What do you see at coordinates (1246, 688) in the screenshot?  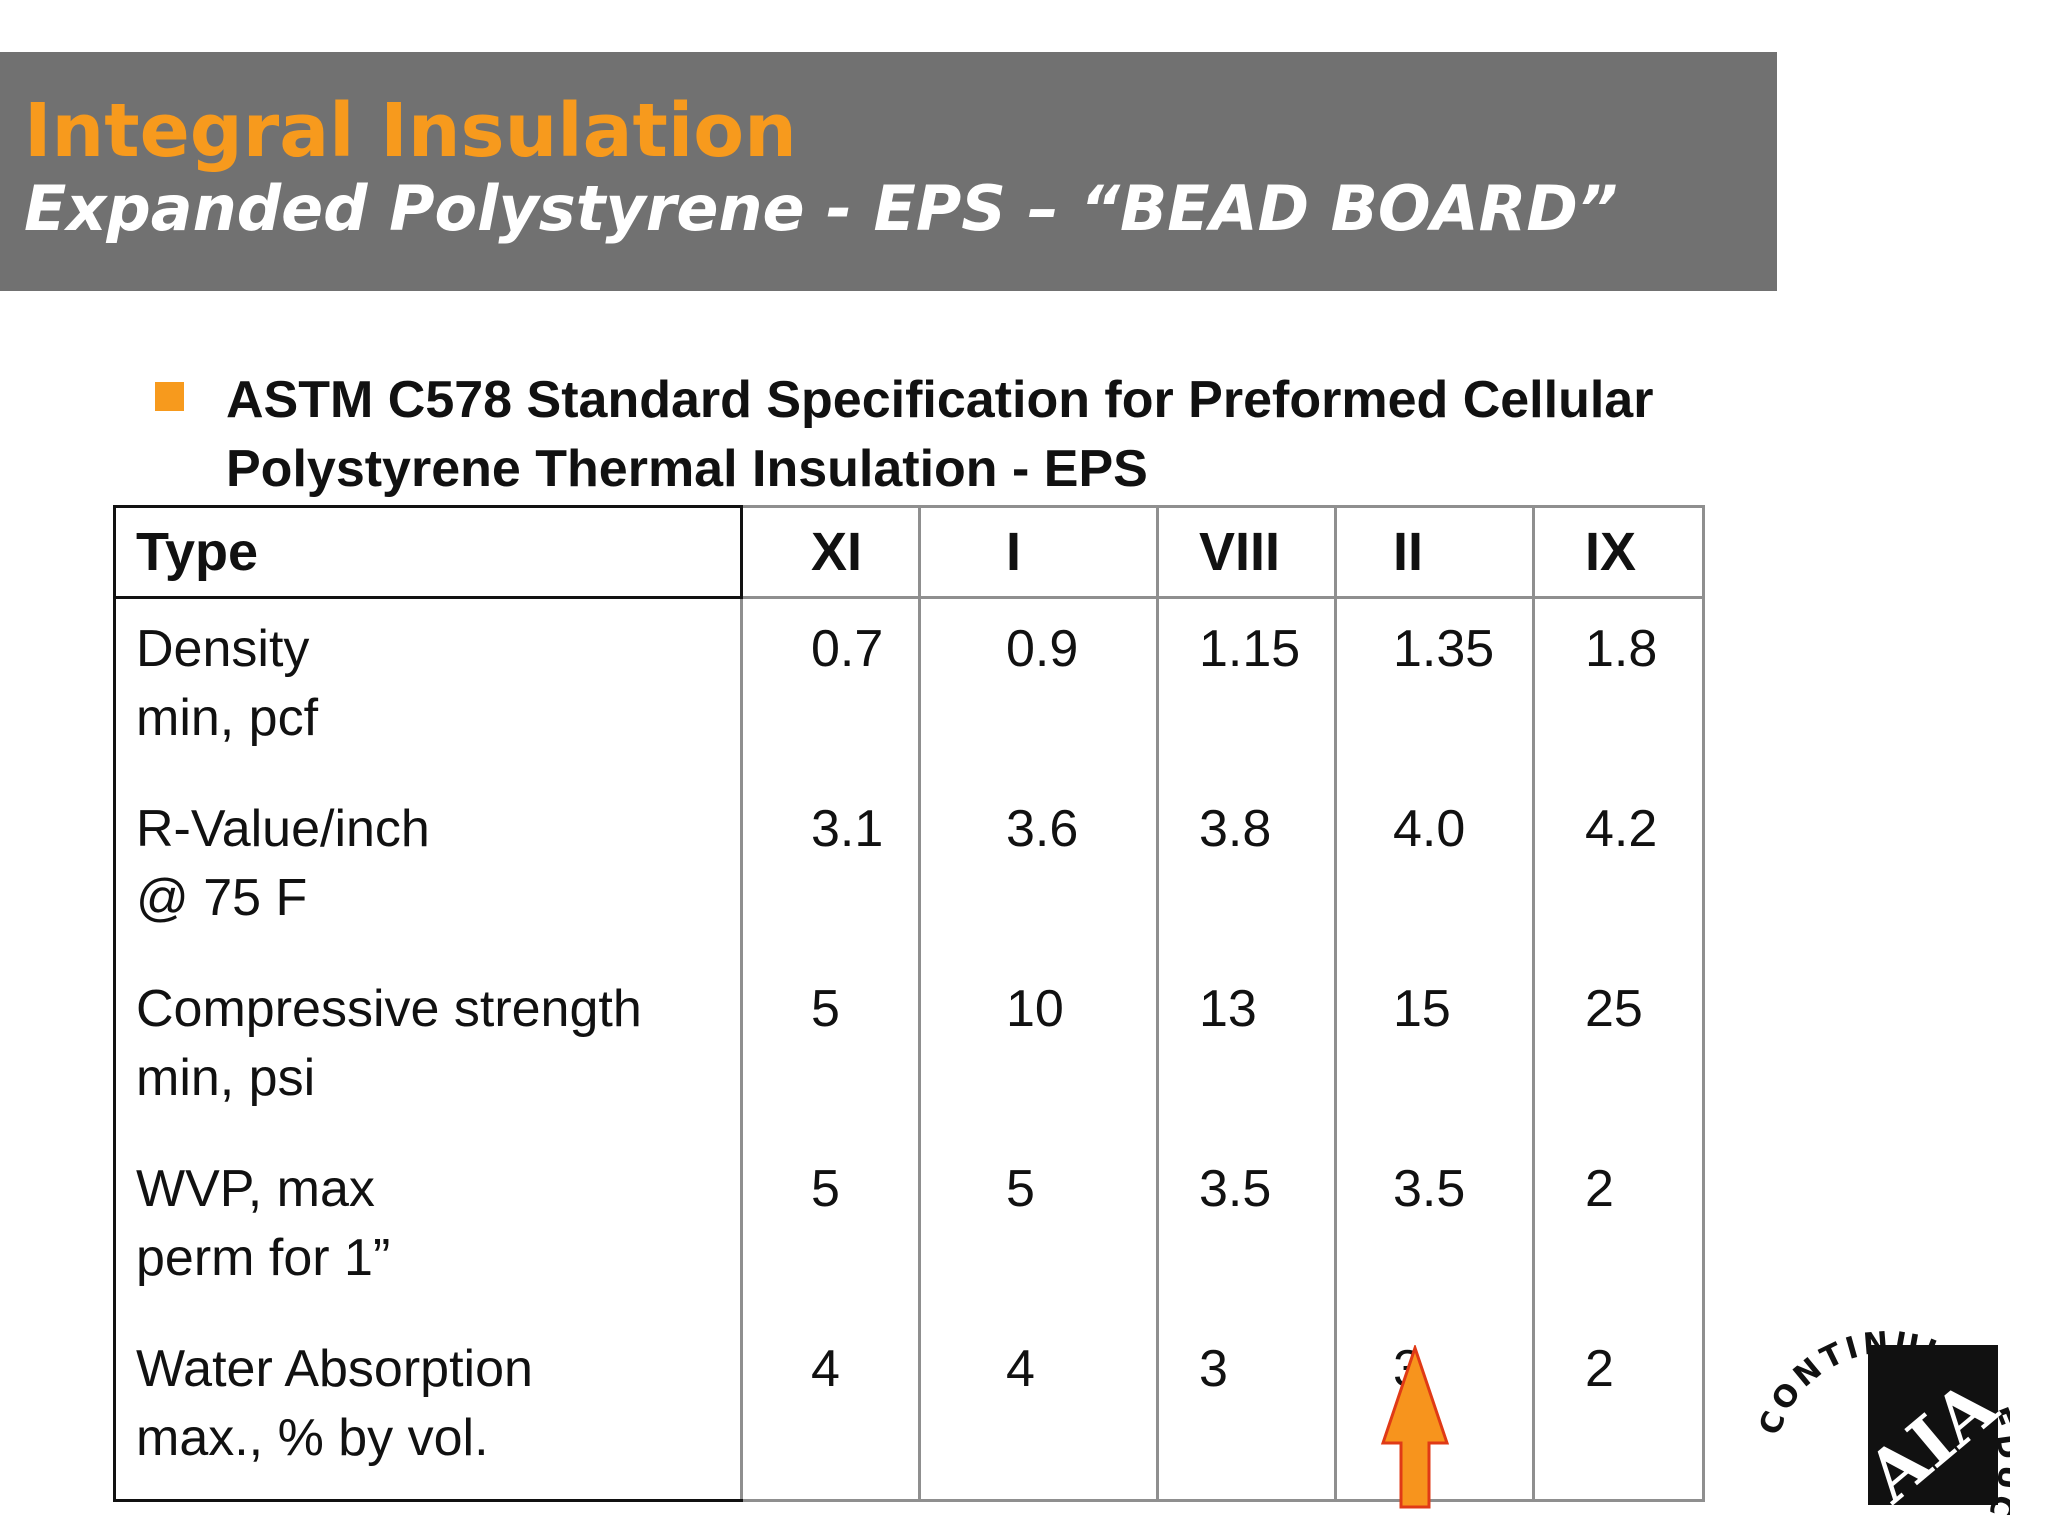 I see `cell-value: 1.15` at bounding box center [1246, 688].